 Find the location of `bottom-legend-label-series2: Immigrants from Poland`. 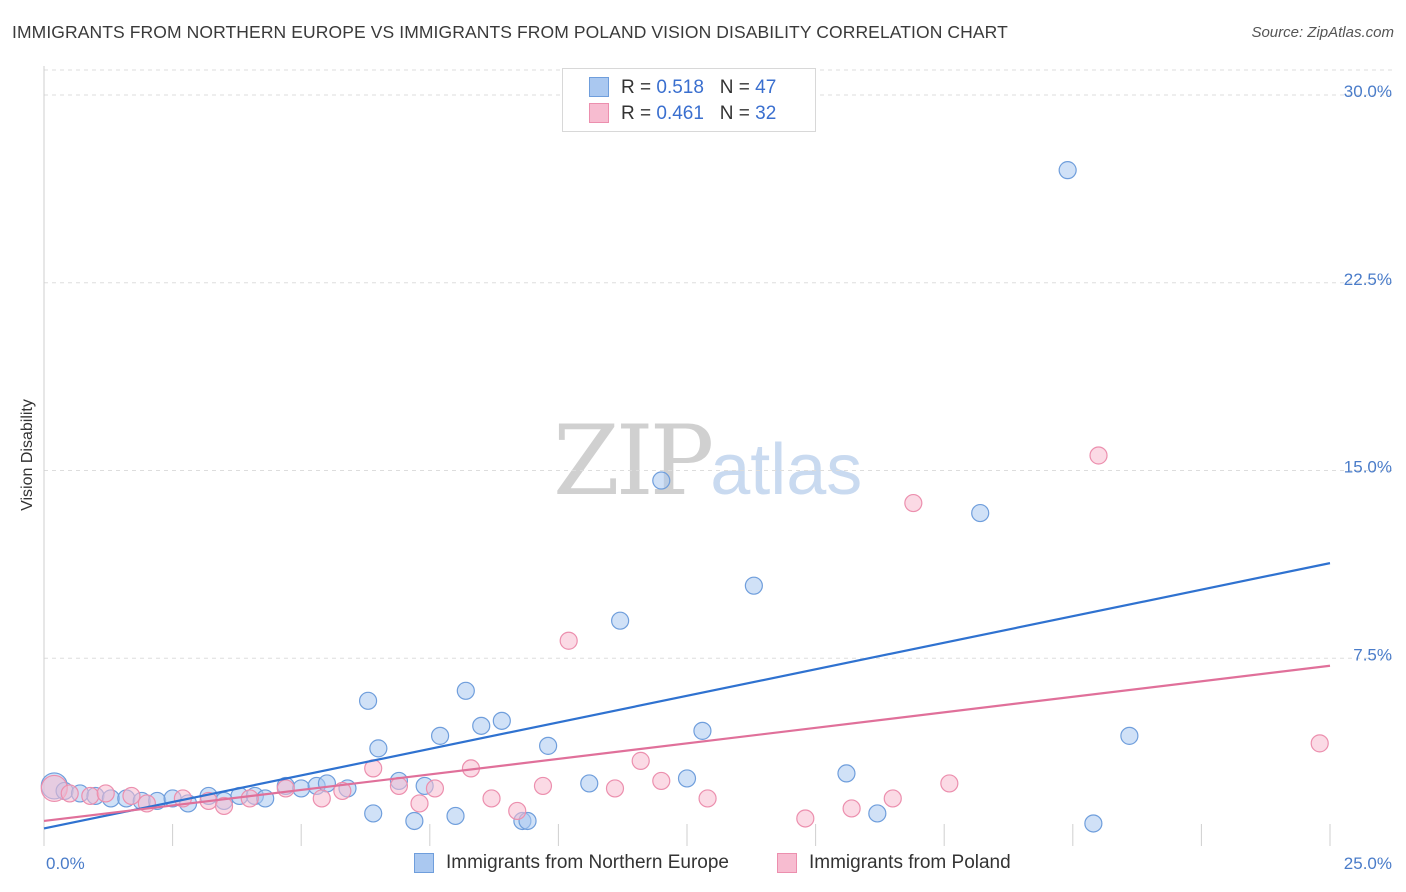

bottom-legend-label-series2: Immigrants from Poland is located at coordinates (910, 862).